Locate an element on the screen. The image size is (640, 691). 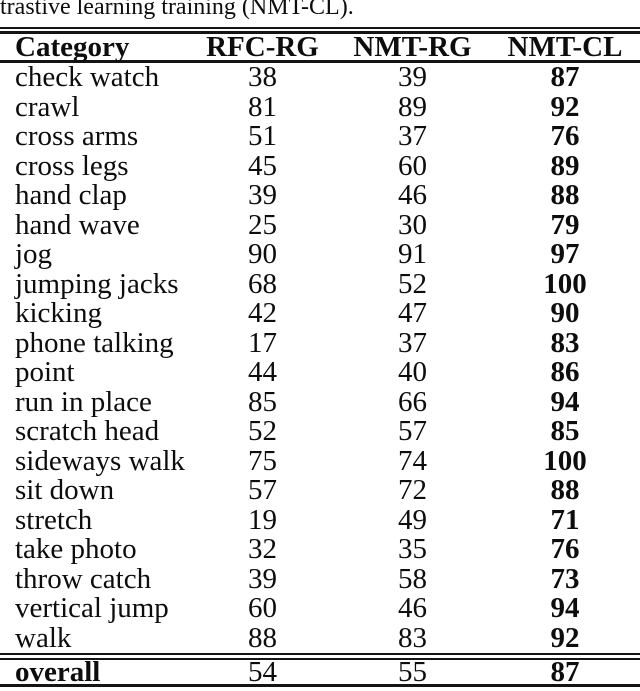
table-row: crawl 81 89 92 is located at coordinates (320, 106).